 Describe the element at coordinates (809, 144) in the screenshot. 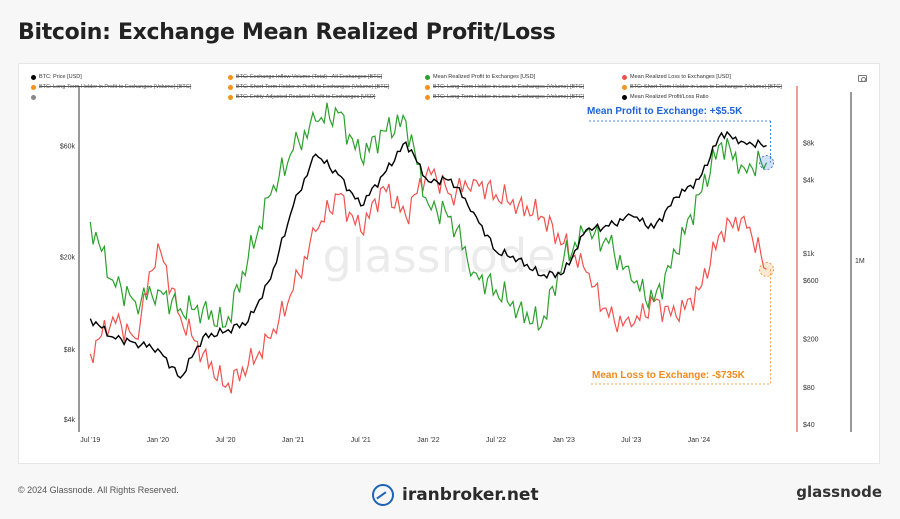

I see `right-tick-label: $8k` at that location.